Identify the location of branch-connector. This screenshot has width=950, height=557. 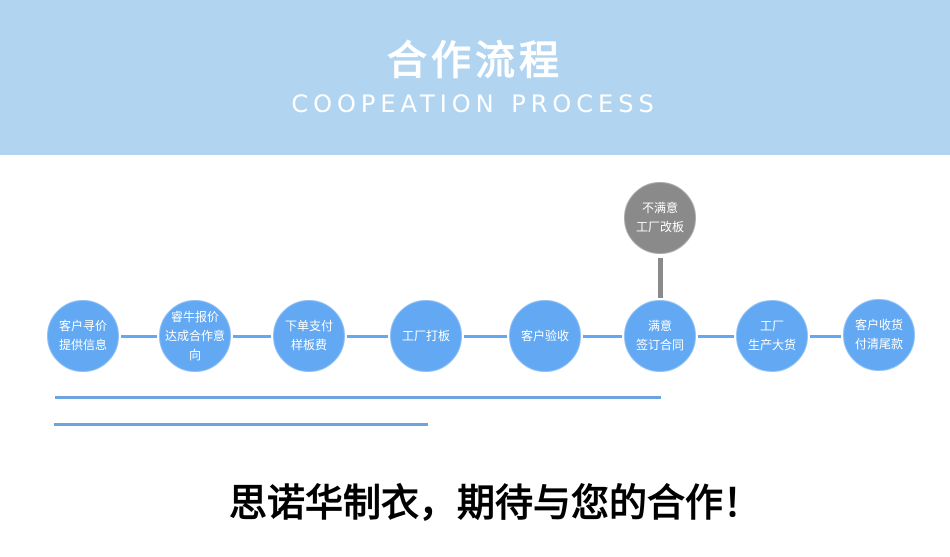
(660, 278).